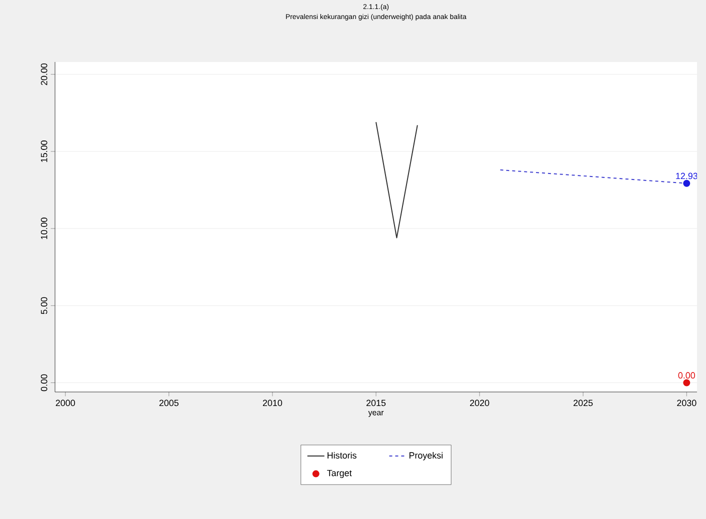 The width and height of the screenshot is (706, 519). I want to click on legend-label: Historis, so click(342, 455).